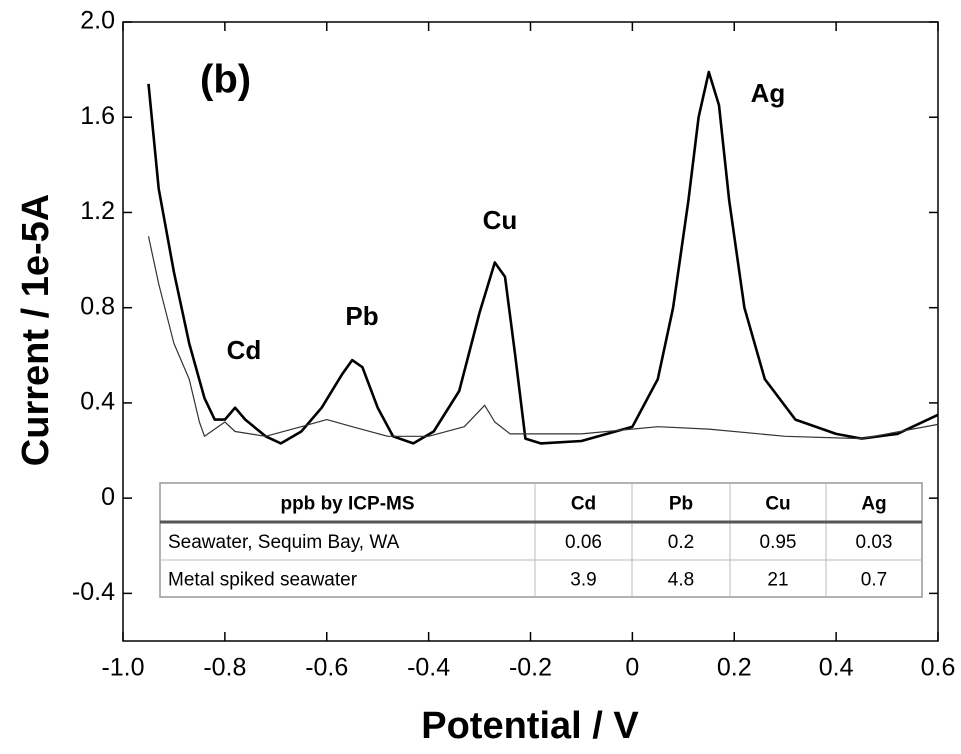 This screenshot has width=961, height=754. What do you see at coordinates (734, 668) in the screenshot?
I see `x-tick-label: 0.2` at bounding box center [734, 668].